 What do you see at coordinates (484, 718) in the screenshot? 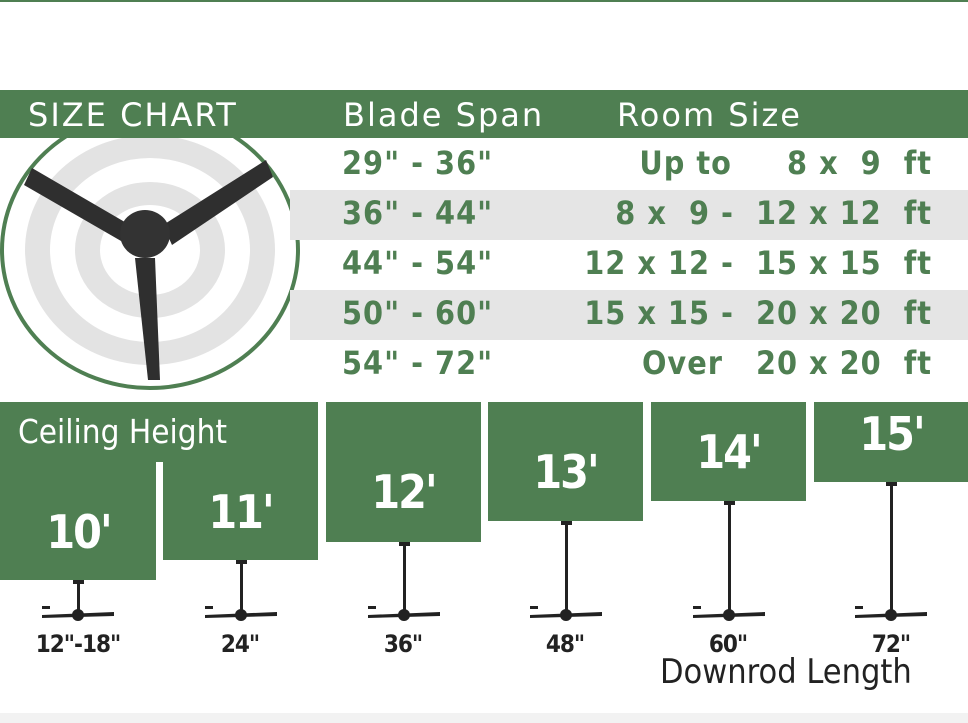
I see `bottom-strip` at bounding box center [484, 718].